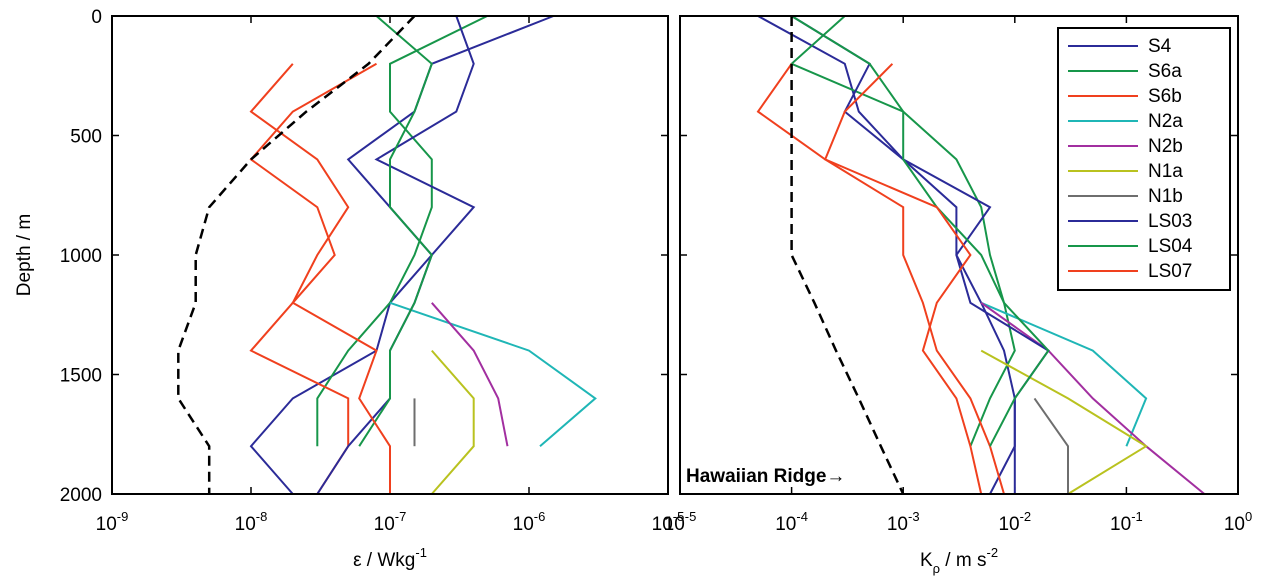 This screenshot has height=578, width=1265. Describe the element at coordinates (24, 255) in the screenshot. I see `y-axis-label: Depth / m` at that location.